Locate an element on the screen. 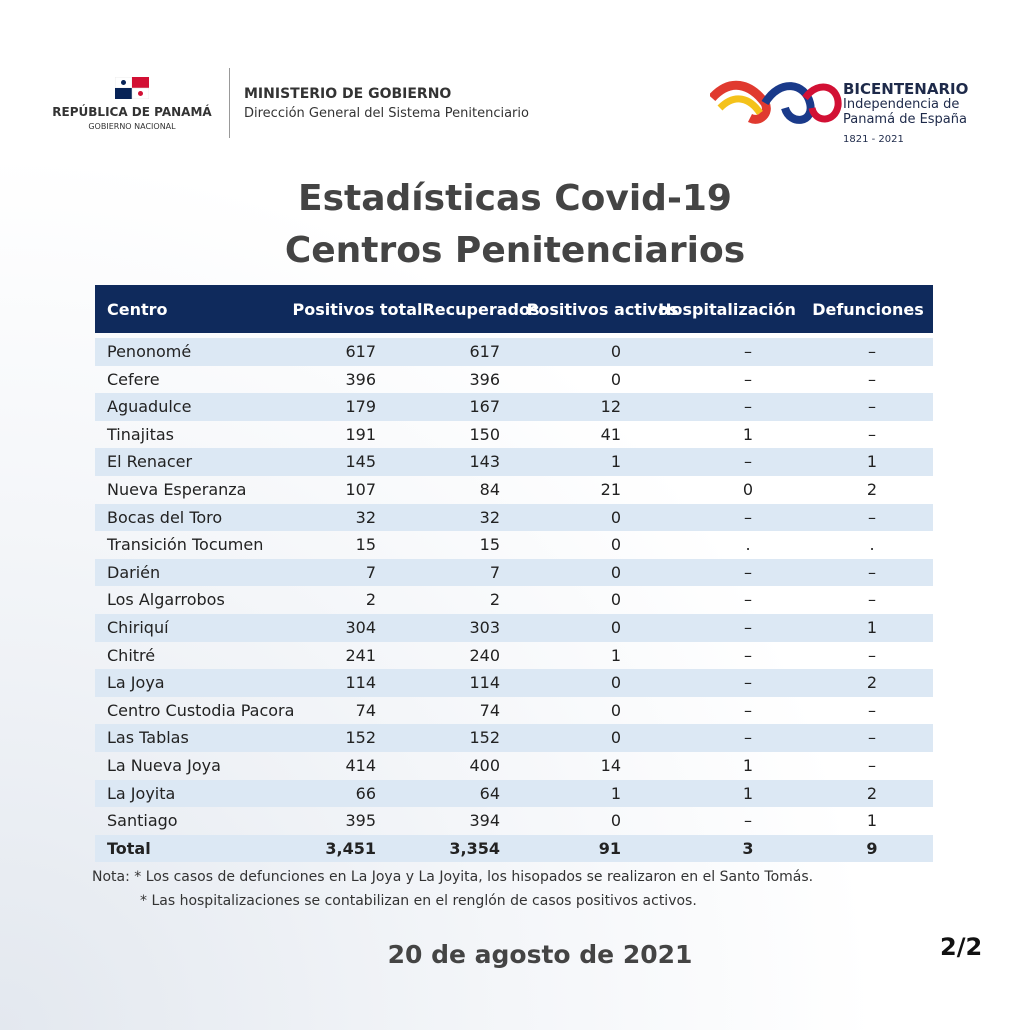 The height and width of the screenshot is (1030, 1030). table-cell: 414 is located at coordinates (360, 765).